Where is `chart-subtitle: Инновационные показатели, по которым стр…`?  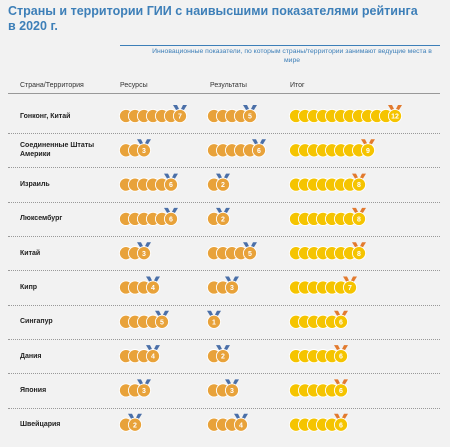
chart-subtitle: Инновационные показатели, по которым стр… is located at coordinates (292, 56).